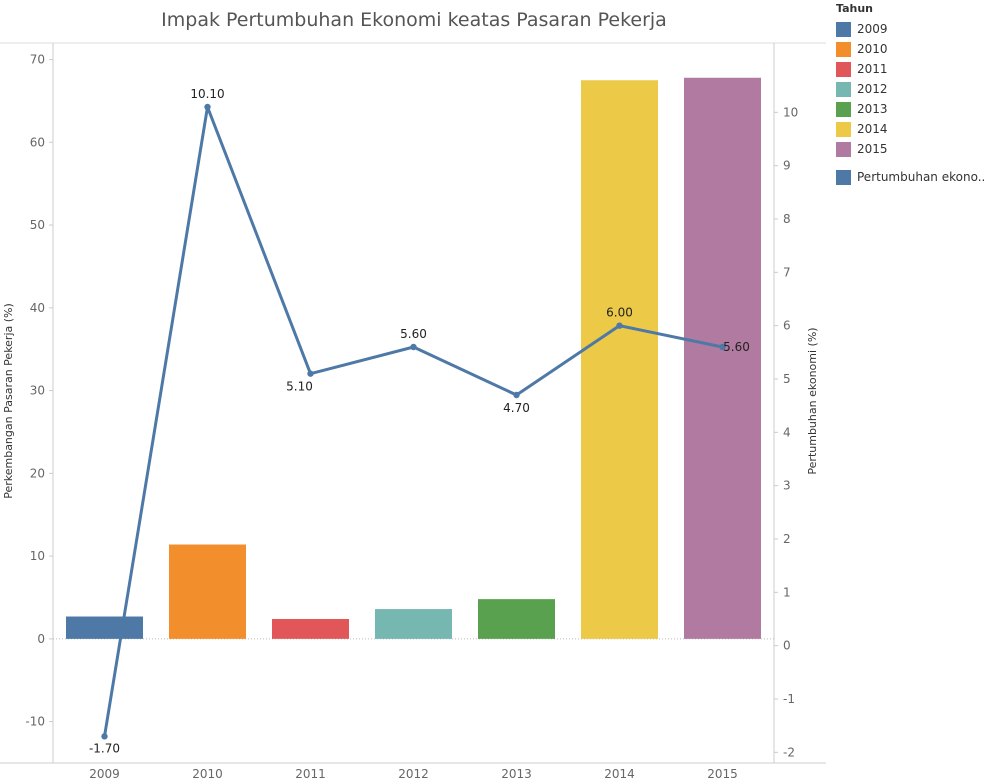  I want to click on y-tick-label-right: 3, so click(787, 486).